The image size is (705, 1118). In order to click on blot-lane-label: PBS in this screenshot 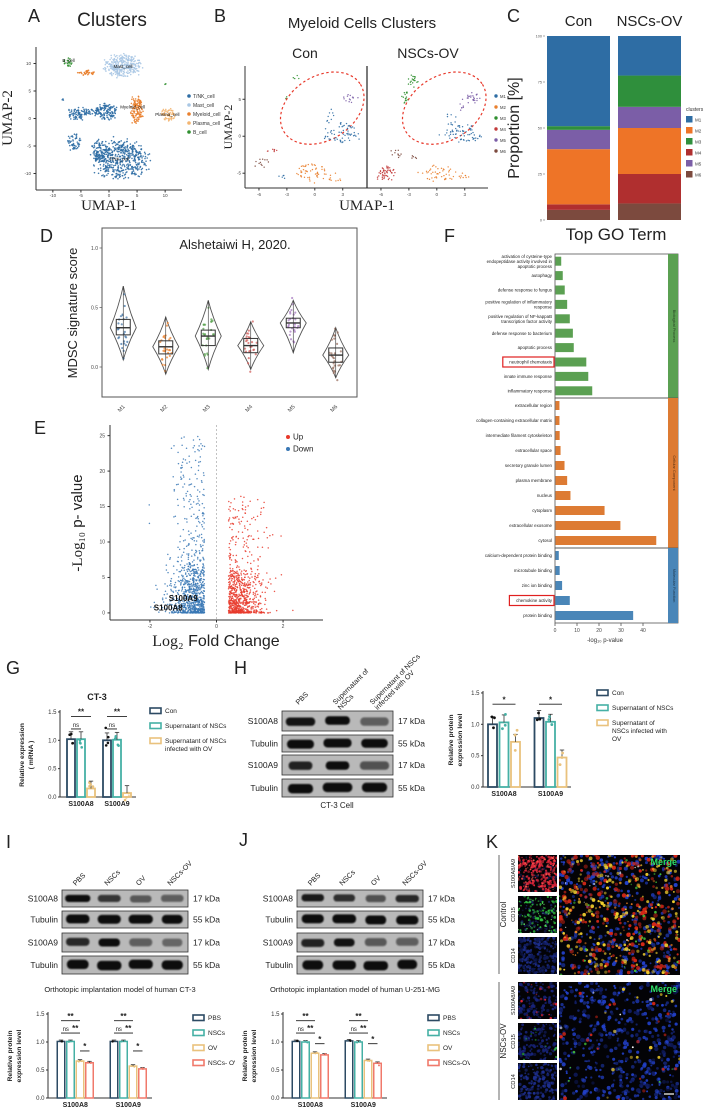, I will do `click(314, 879)`.